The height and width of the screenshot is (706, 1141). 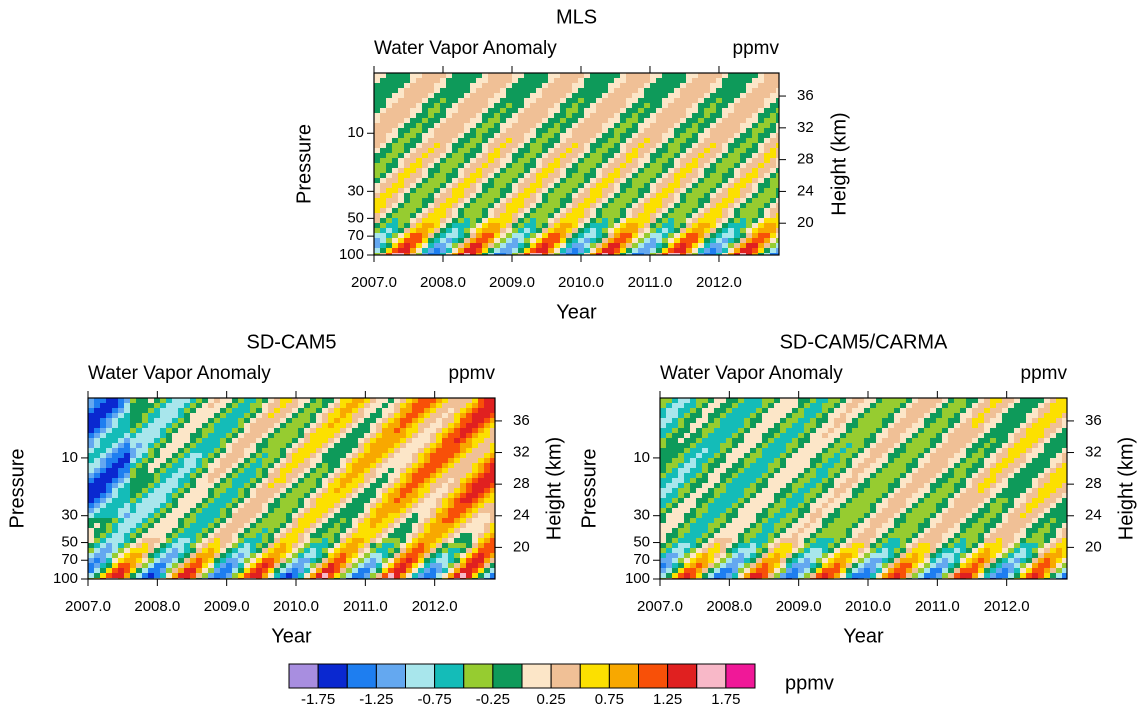 What do you see at coordinates (756, 48) in the screenshot?
I see `panel-units: ppmv` at bounding box center [756, 48].